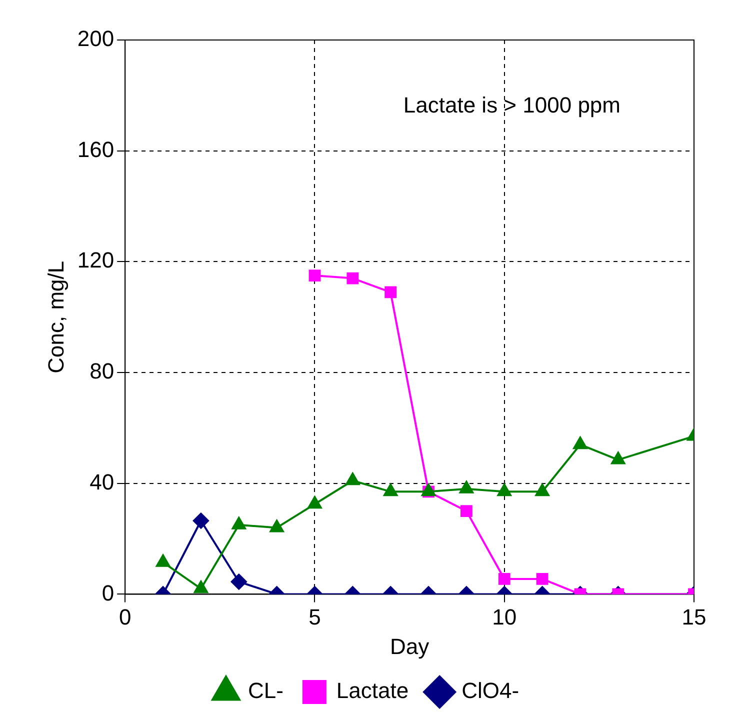  What do you see at coordinates (410, 646) in the screenshot?
I see `x-axis-title: Day` at bounding box center [410, 646].